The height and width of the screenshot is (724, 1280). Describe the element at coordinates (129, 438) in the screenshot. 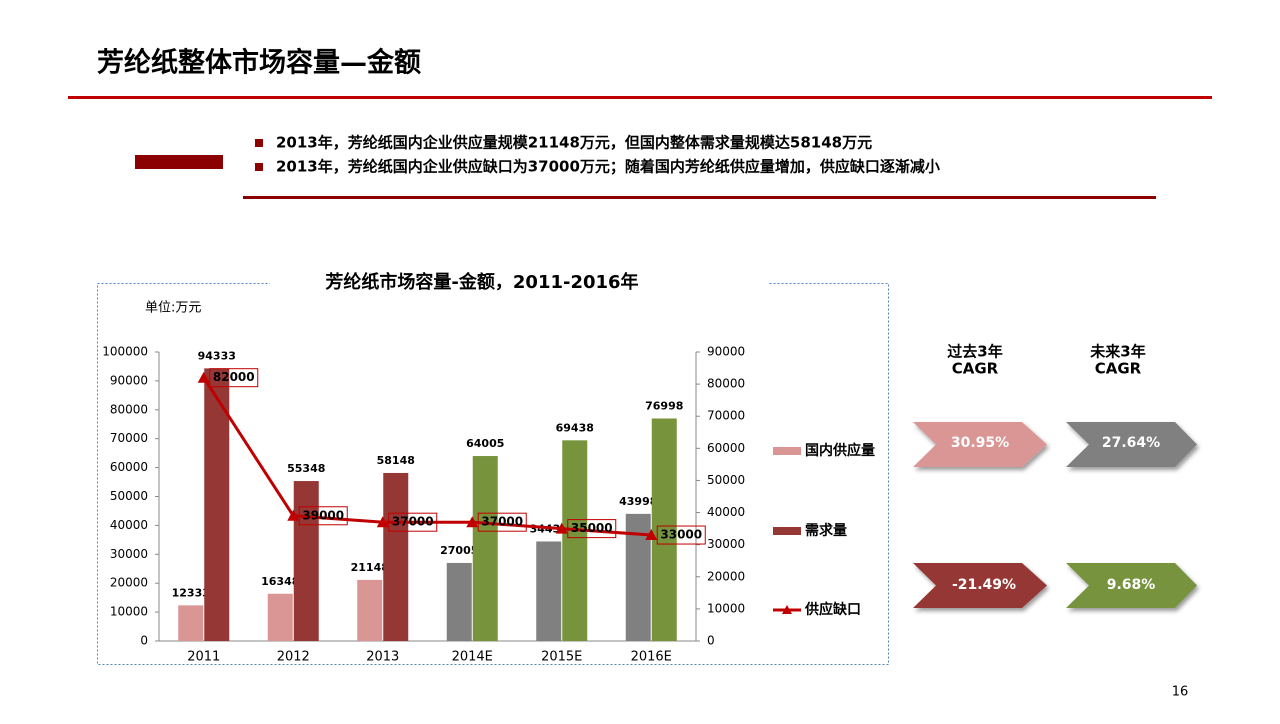

I see `y-tick-label: 70000` at that location.